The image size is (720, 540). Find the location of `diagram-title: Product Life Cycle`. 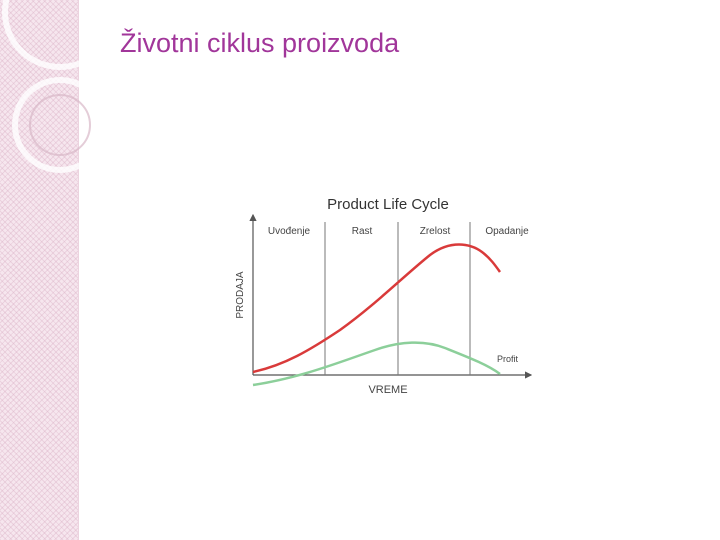

diagram-title: Product Life Cycle is located at coordinates (388, 204).